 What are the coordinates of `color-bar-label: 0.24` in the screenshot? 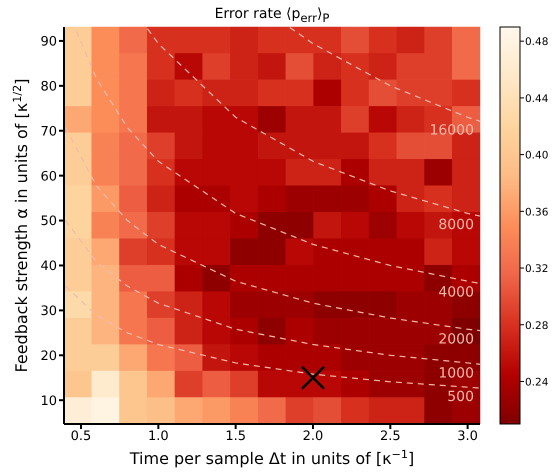 It's located at (537, 382).